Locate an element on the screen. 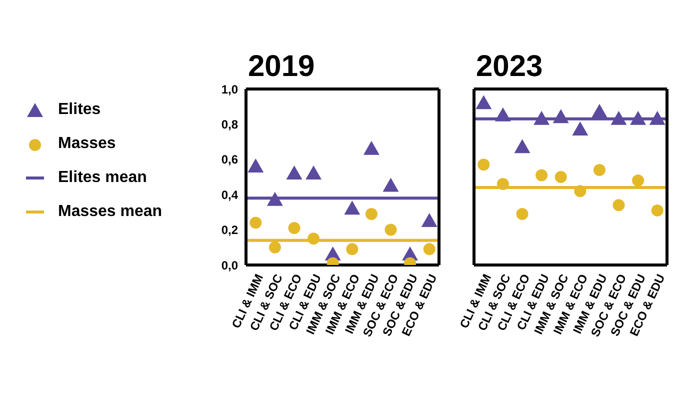  y-tick-label: 0,2 is located at coordinates (229, 230).